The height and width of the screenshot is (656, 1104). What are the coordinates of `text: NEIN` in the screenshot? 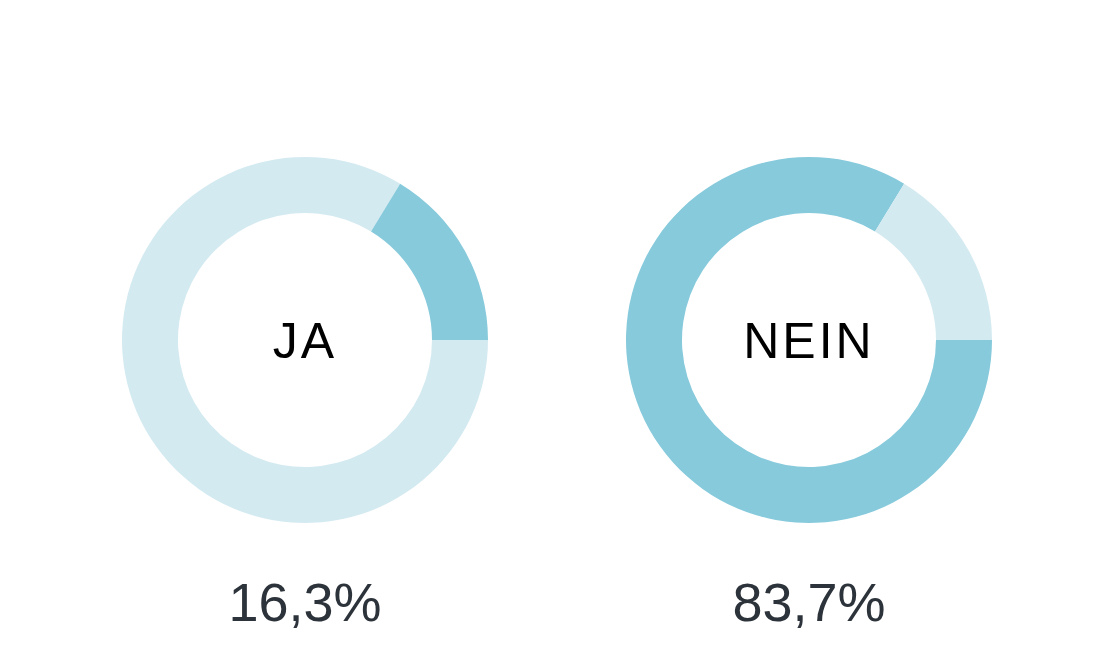 It's located at (809, 341).